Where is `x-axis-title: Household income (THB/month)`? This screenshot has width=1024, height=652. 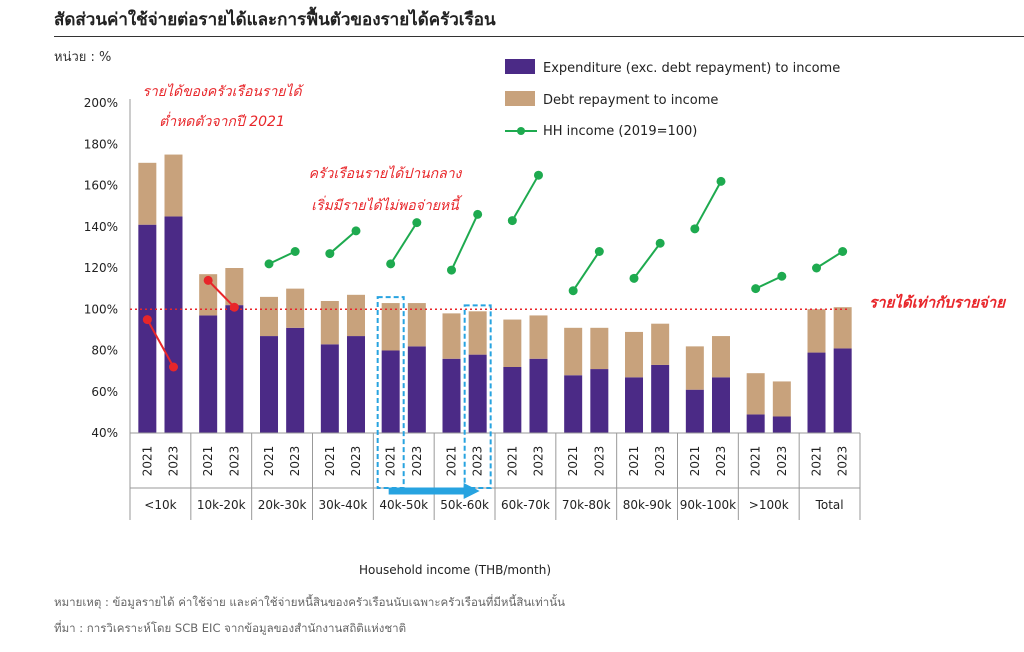 x-axis-title: Household income (THB/month) is located at coordinates (455, 570).